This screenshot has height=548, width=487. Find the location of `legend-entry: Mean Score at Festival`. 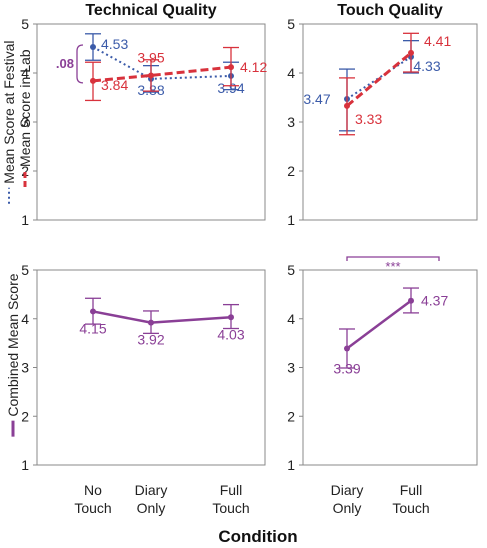

legend-entry: Mean Score at Festival is located at coordinates (9, 122).